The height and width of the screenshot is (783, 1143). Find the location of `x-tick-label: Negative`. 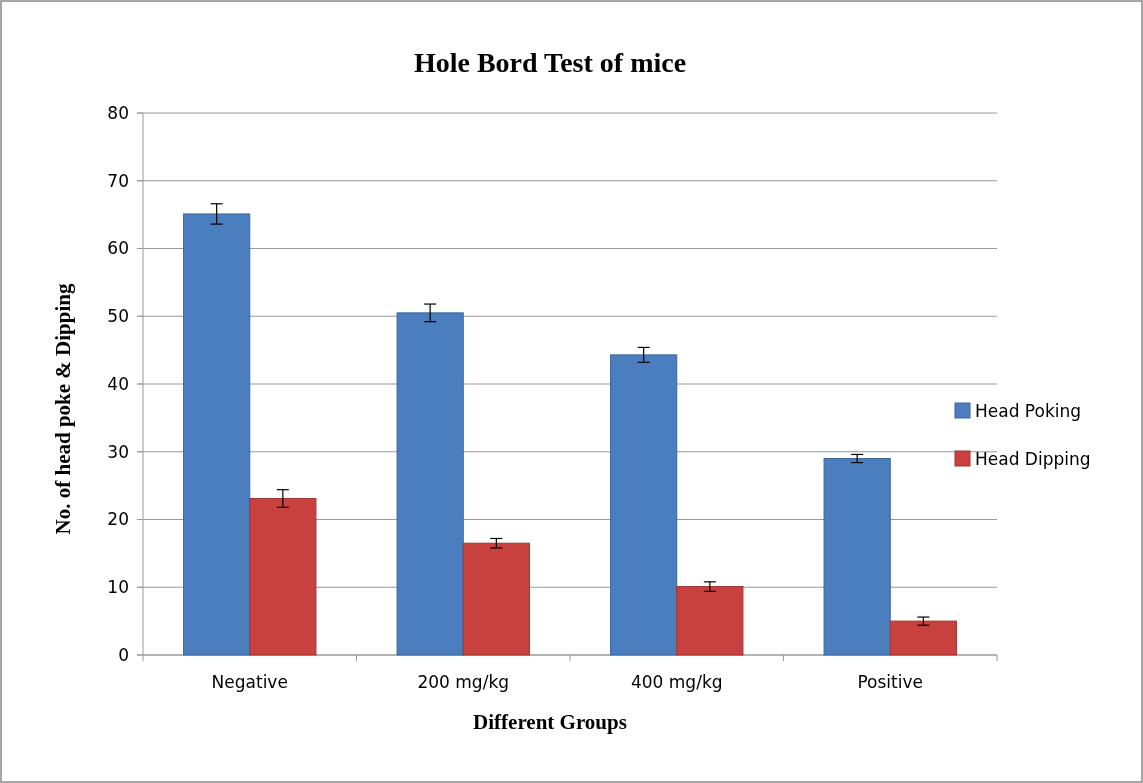

x-tick-label: Negative is located at coordinates (249, 682).